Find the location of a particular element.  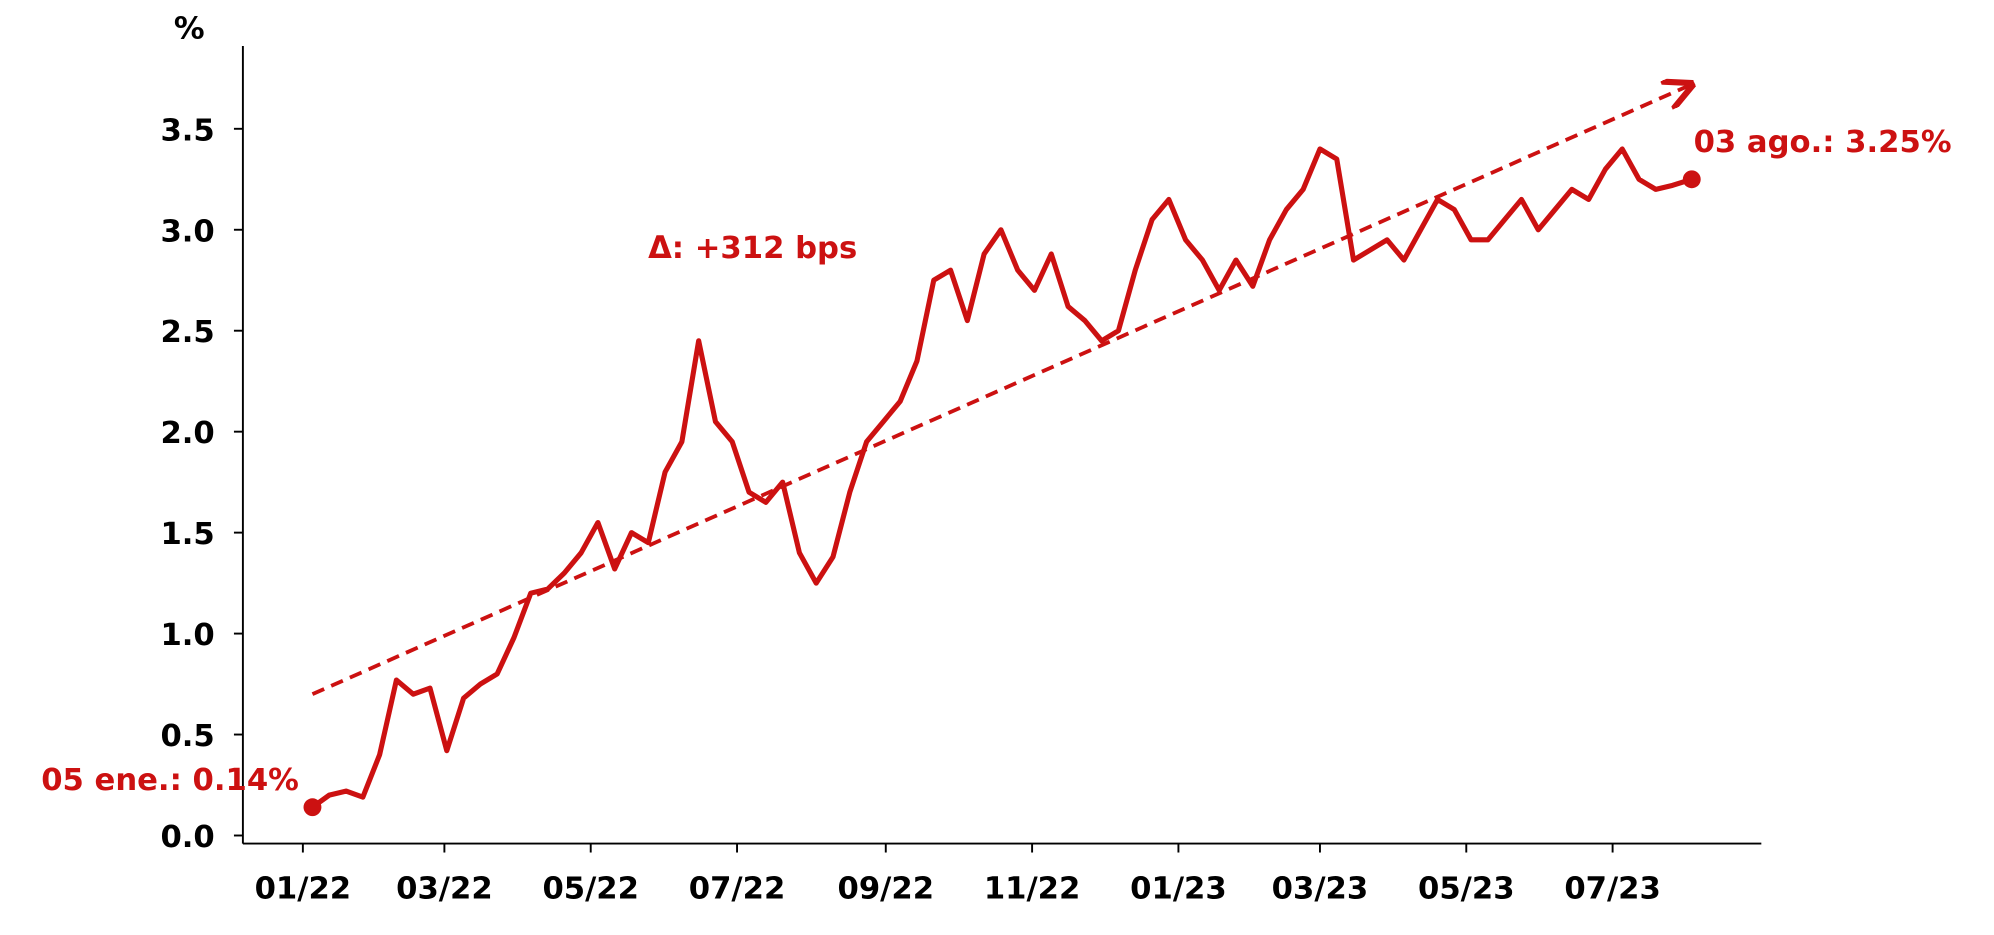

x-tick-label: 03/23 is located at coordinates (1320, 889).